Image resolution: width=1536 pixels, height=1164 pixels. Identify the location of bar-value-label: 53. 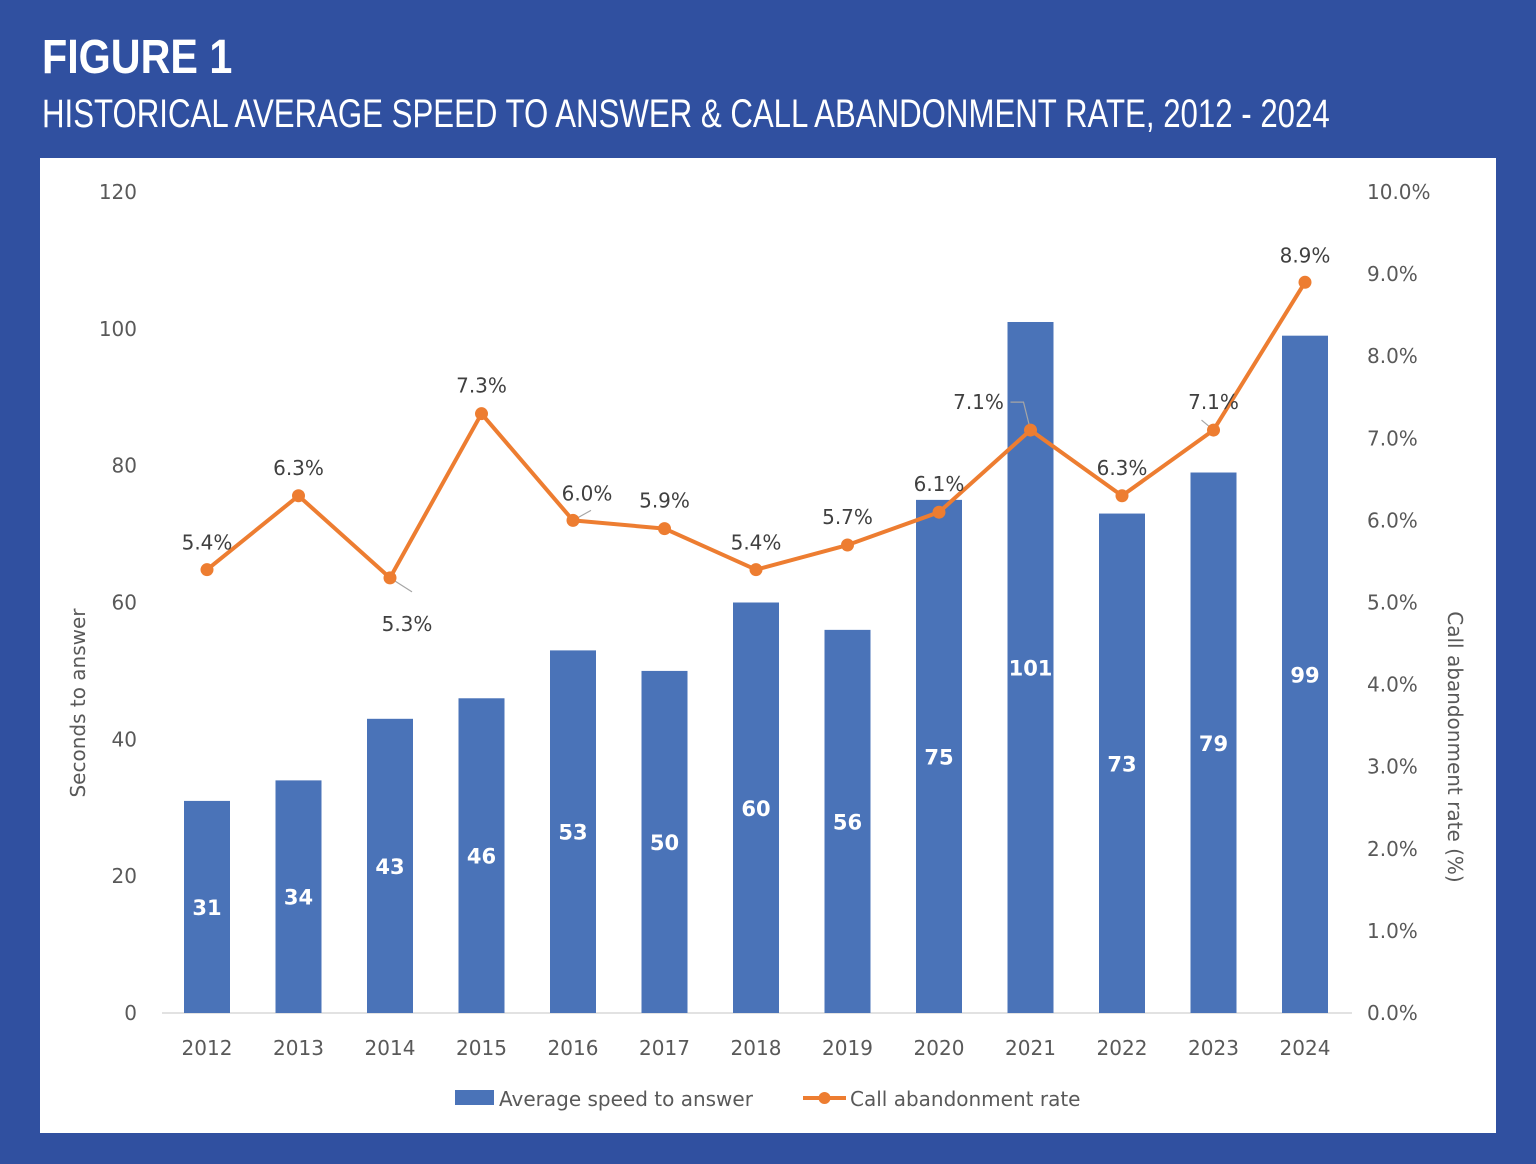
(572, 833).